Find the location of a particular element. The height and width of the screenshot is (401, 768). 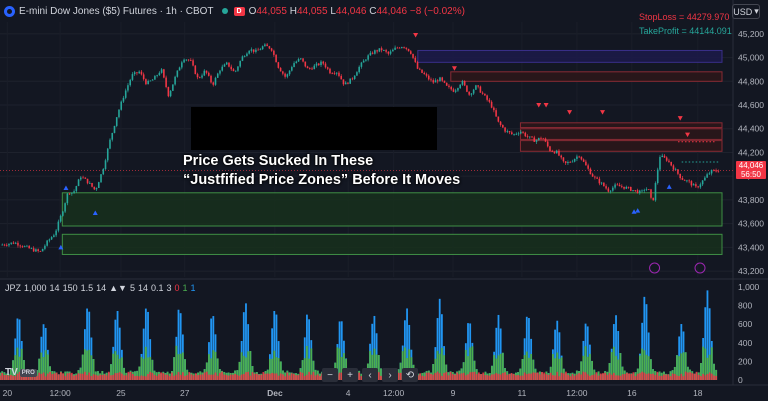

green-zone is located at coordinates (392, 244).